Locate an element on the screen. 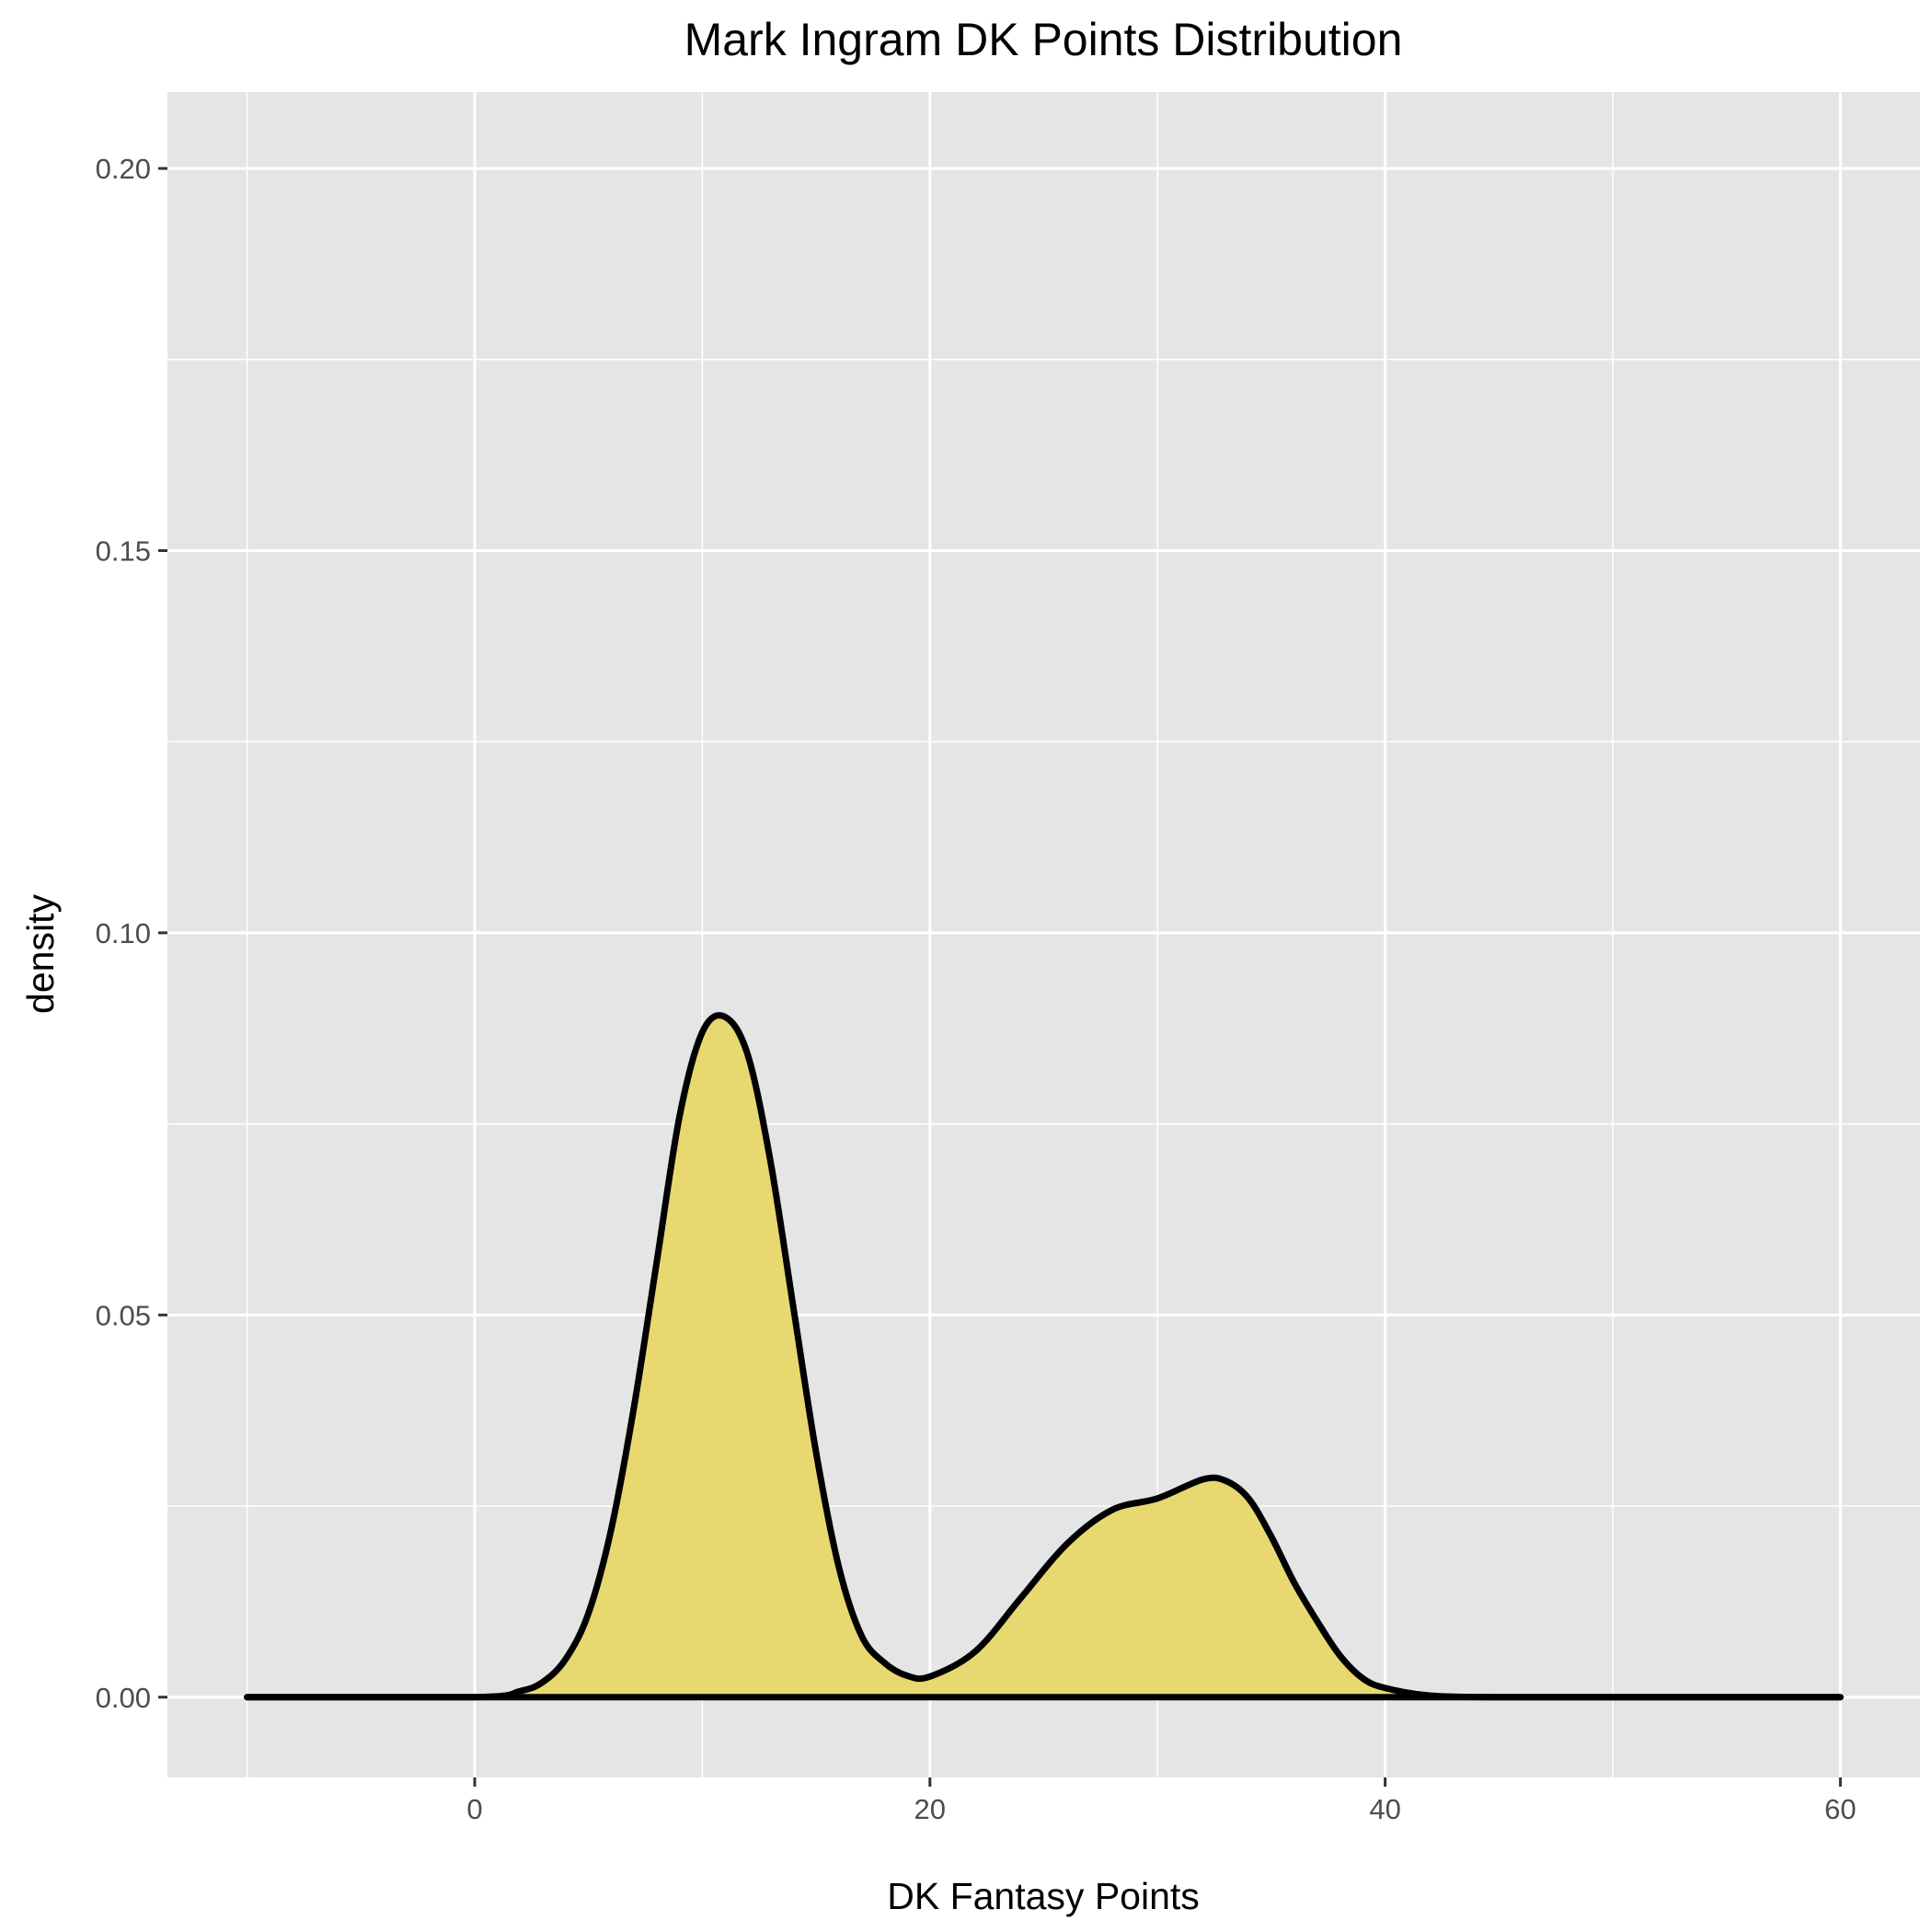 This screenshot has width=1932, height=1932. x-tick-label: 40 is located at coordinates (1384, 1809).